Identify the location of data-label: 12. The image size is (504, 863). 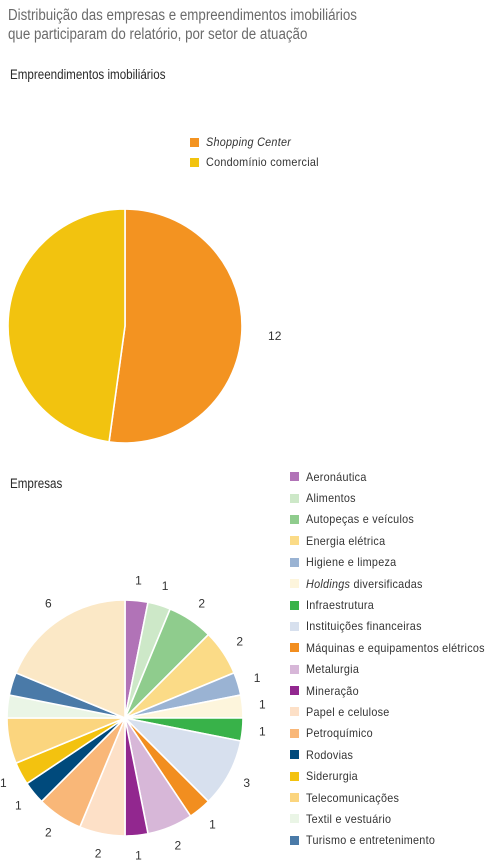
(275, 336).